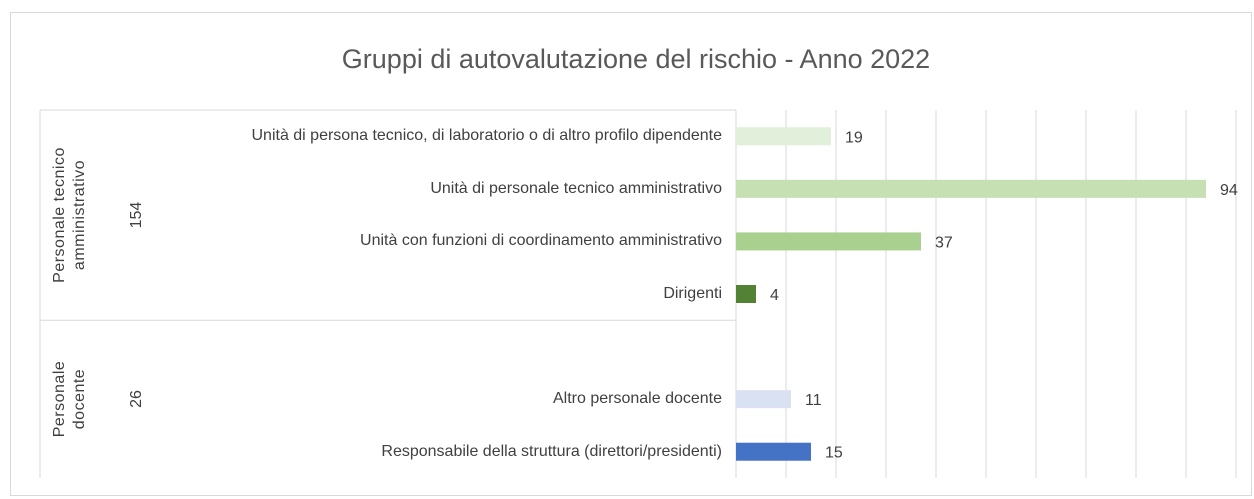  Describe the element at coordinates (637, 399) in the screenshot. I see `category-label: Altro personale docente` at that location.